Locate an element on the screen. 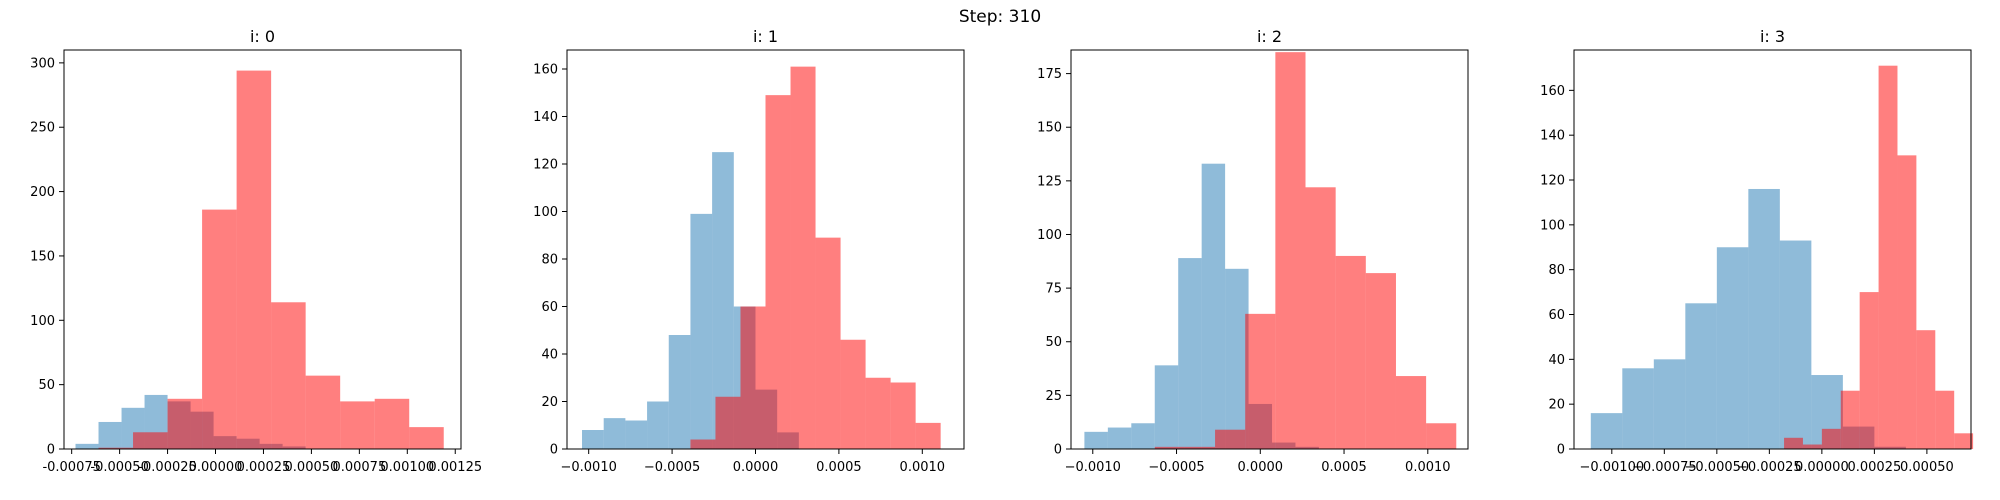 Image resolution: width=2000 pixels, height=500 pixels. y-tick-label: 50 is located at coordinates (46, 385).